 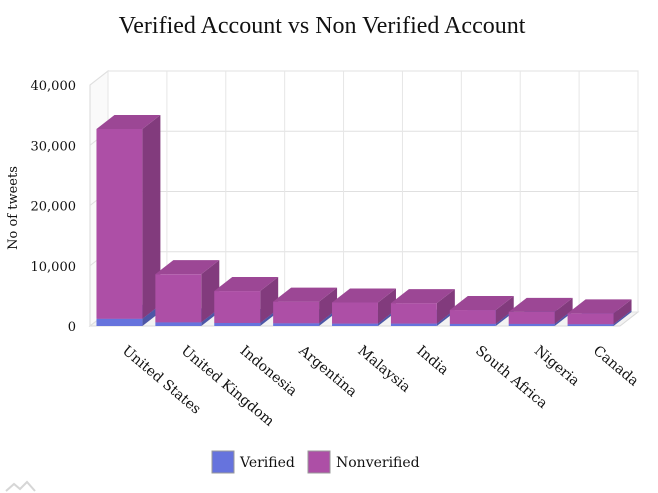 What do you see at coordinates (72, 327) in the screenshot?
I see `y-tick-label: 0` at bounding box center [72, 327].